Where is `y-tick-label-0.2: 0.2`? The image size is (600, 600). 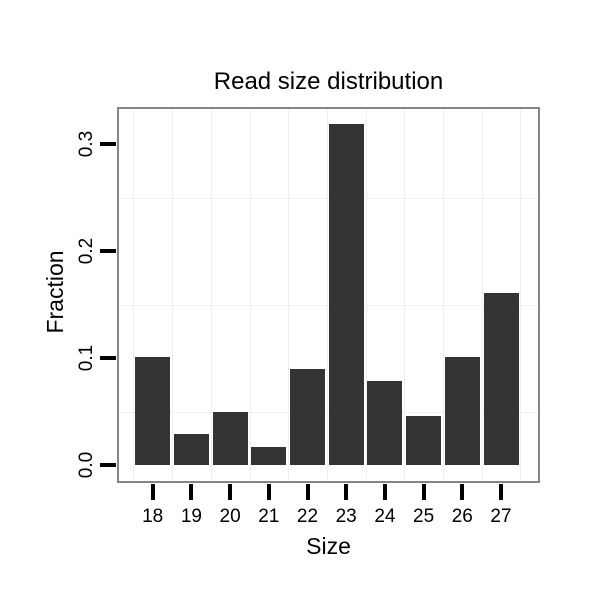 y-tick-label-0.2: 0.2 is located at coordinates (86, 251).